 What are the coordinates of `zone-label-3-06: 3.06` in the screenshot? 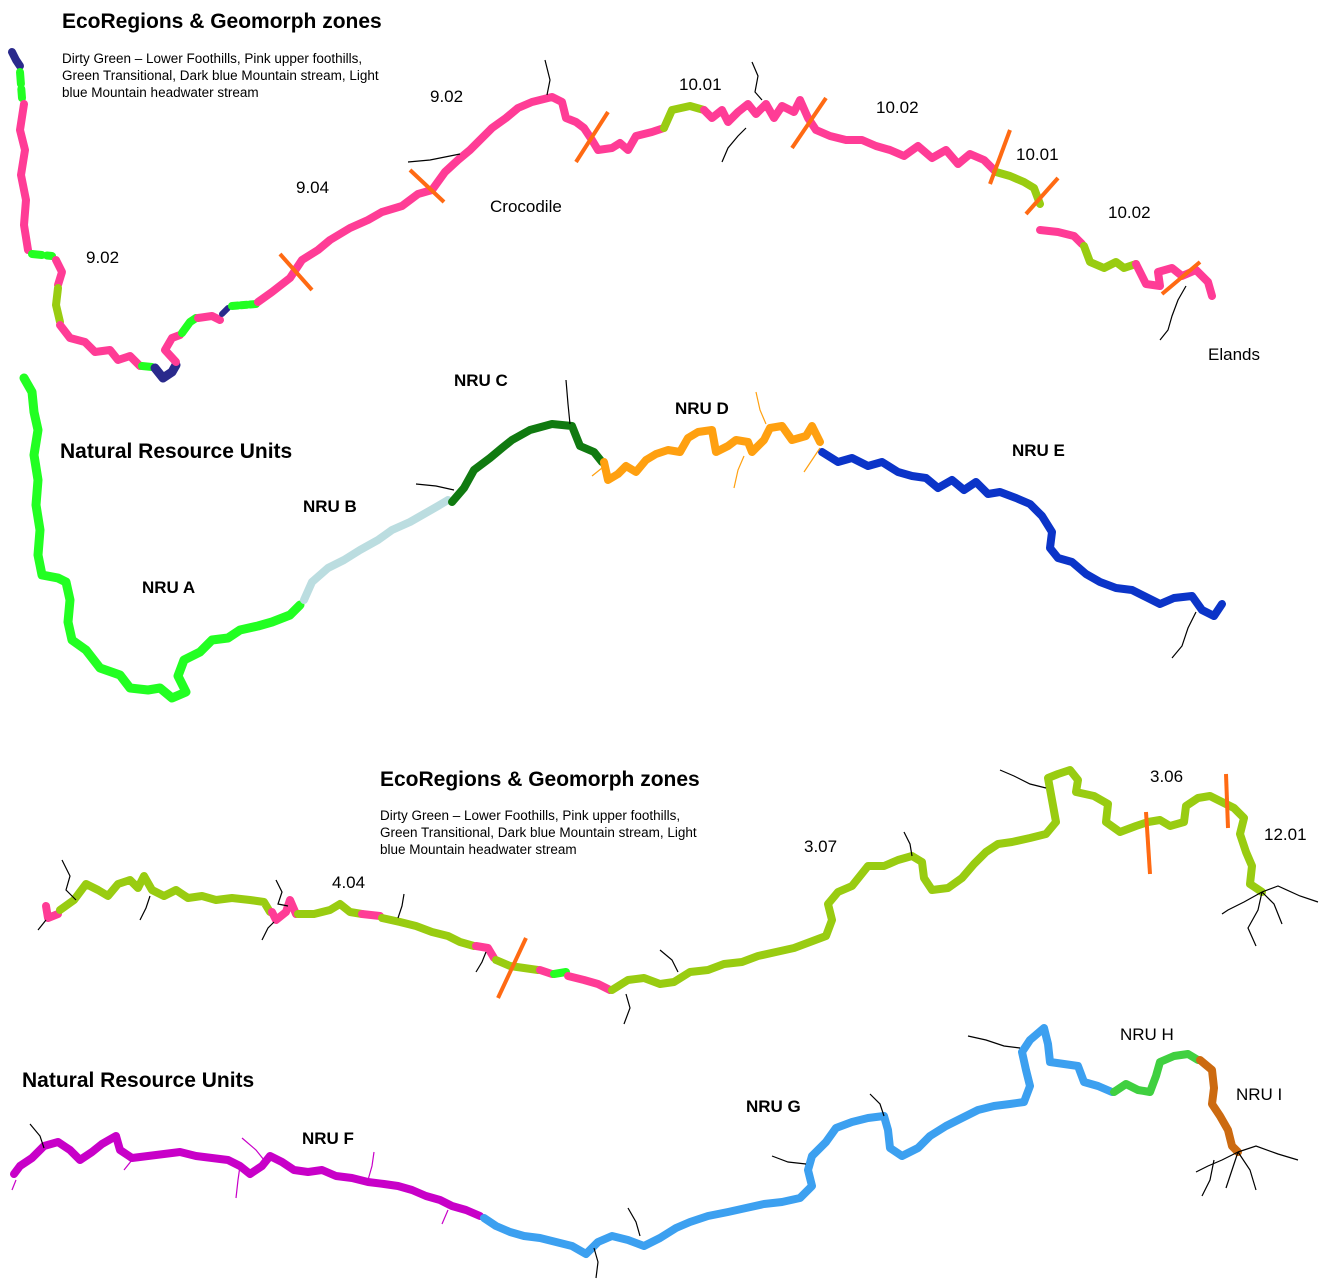 It's located at (1166, 776).